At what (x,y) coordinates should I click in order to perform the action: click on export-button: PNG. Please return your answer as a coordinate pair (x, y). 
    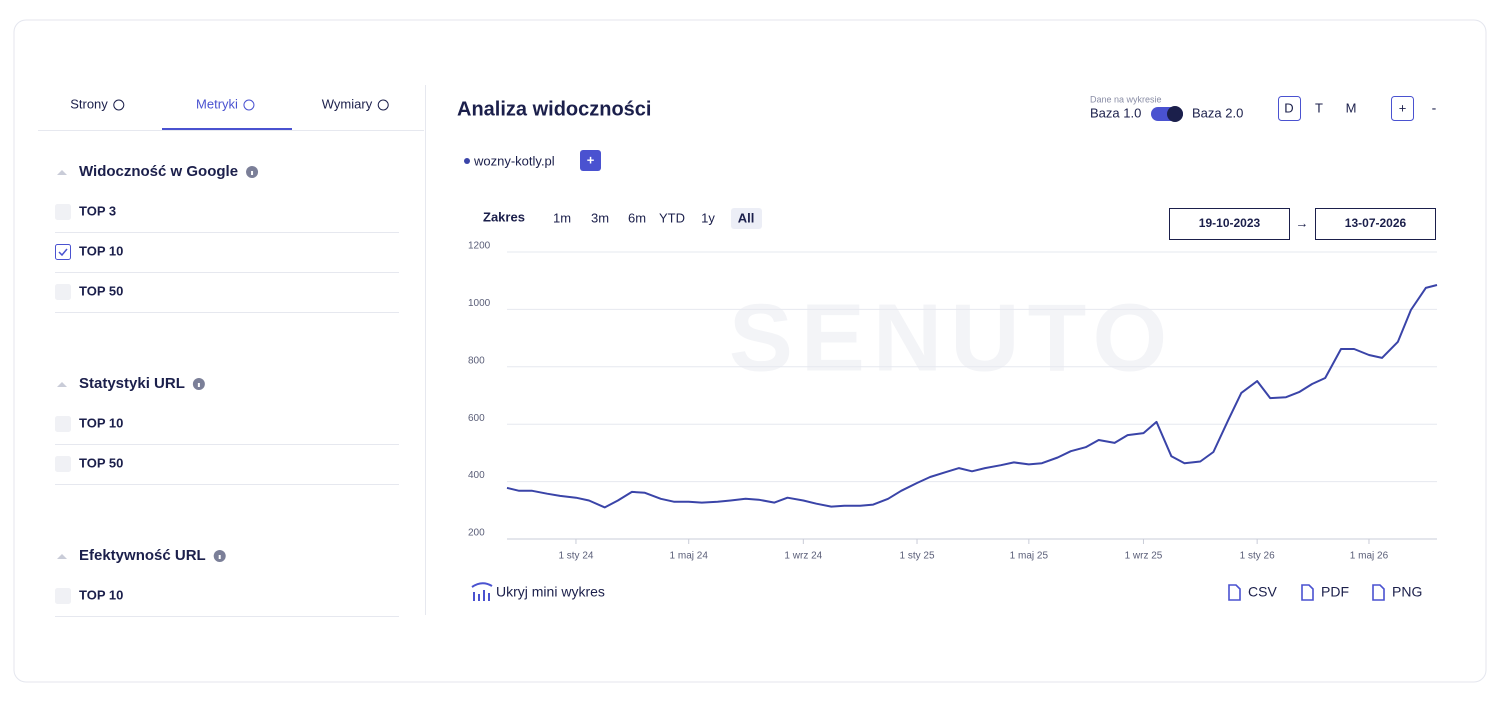
    Looking at the image, I should click on (1407, 592).